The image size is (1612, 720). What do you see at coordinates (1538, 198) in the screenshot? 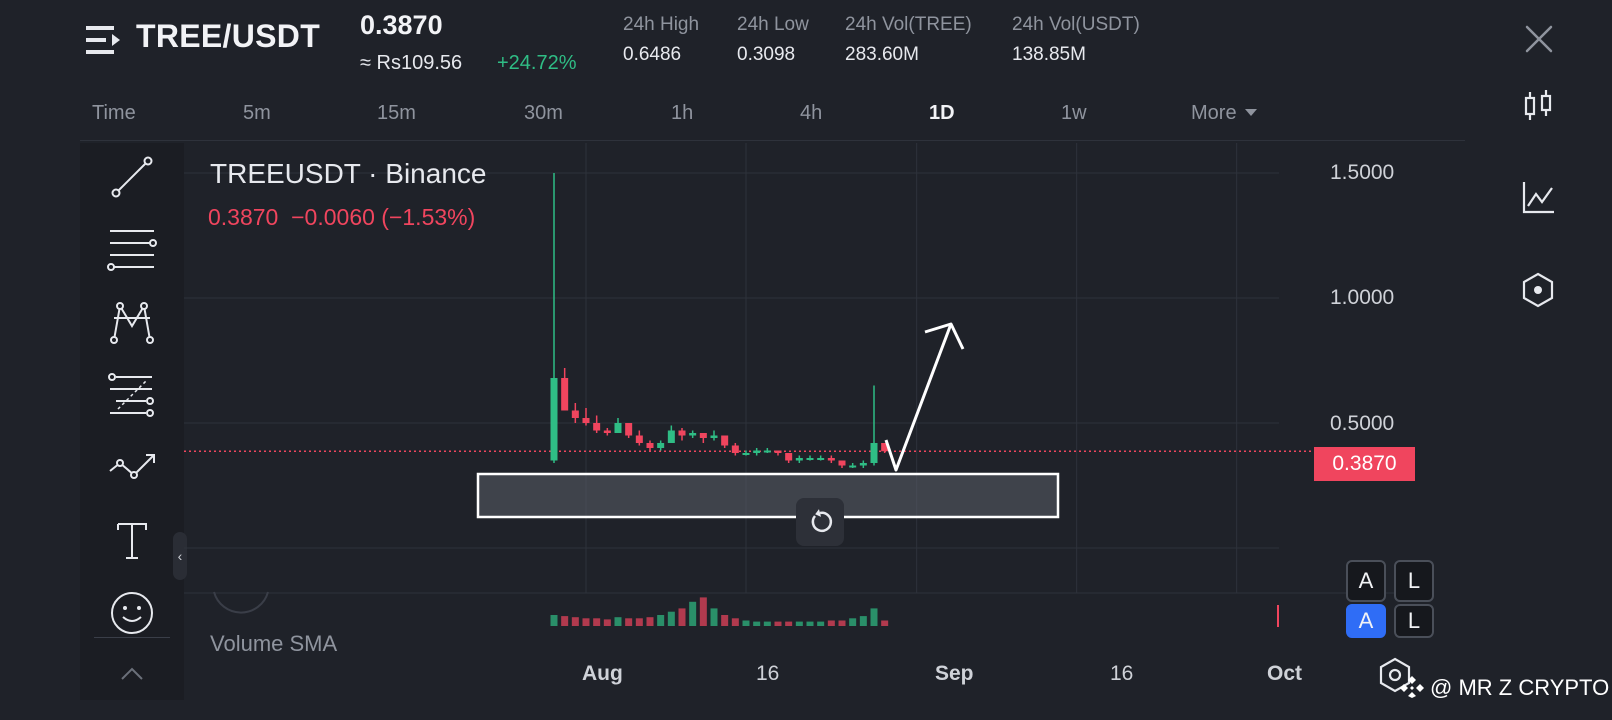
I see `indicators-icon` at bounding box center [1538, 198].